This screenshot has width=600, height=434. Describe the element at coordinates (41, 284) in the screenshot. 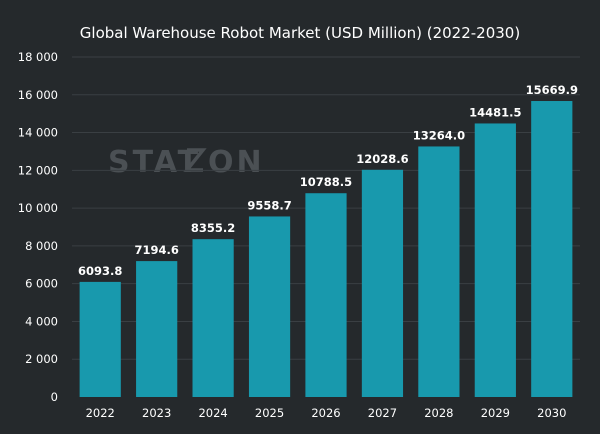

I see `y-tick-label: 6 000` at that location.